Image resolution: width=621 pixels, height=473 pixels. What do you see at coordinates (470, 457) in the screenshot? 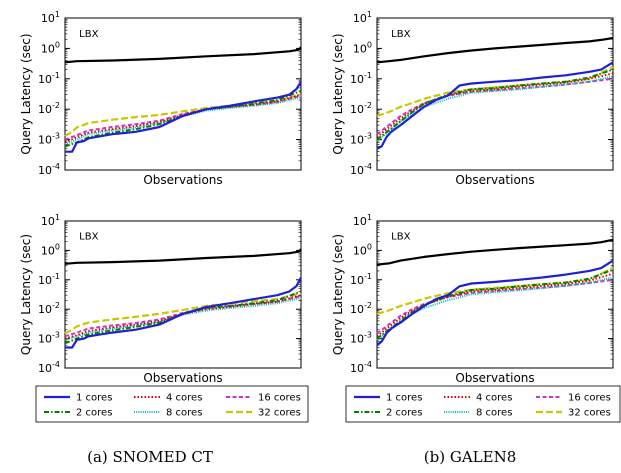
I see `subfigure-caption: (b) GALEN8` at bounding box center [470, 457].